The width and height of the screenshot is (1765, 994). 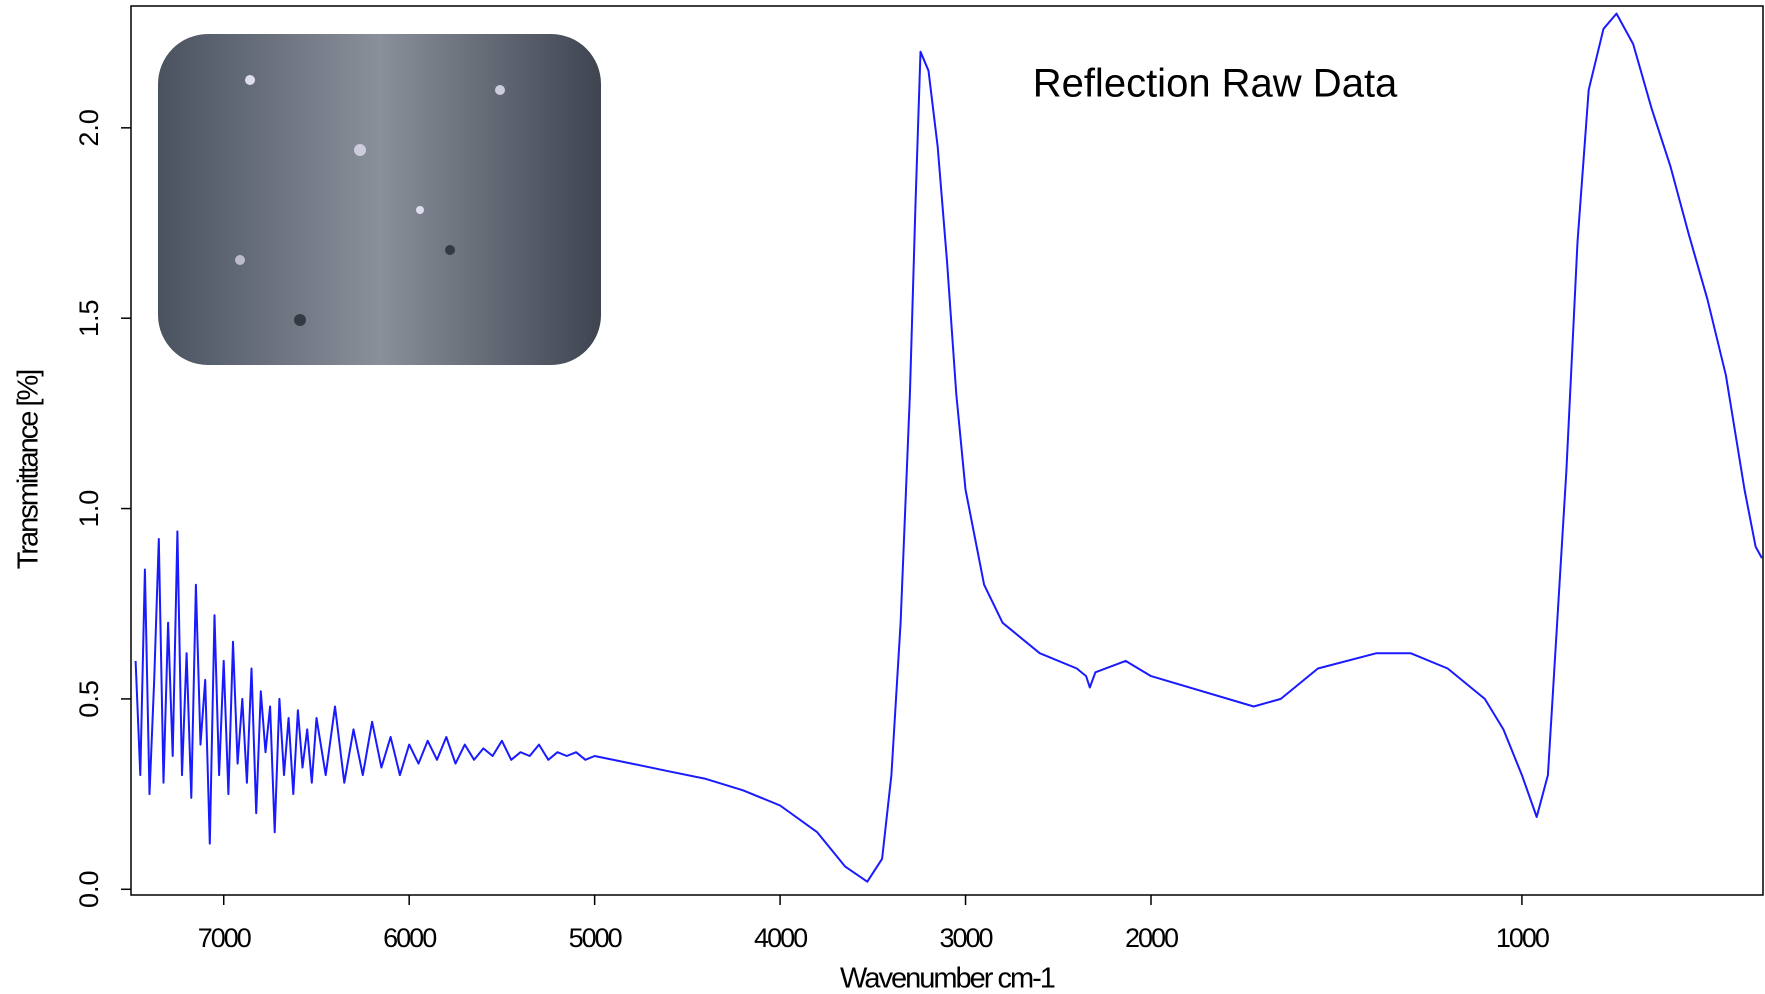 What do you see at coordinates (1215, 84) in the screenshot?
I see `annotation: Reflection Raw Data` at bounding box center [1215, 84].